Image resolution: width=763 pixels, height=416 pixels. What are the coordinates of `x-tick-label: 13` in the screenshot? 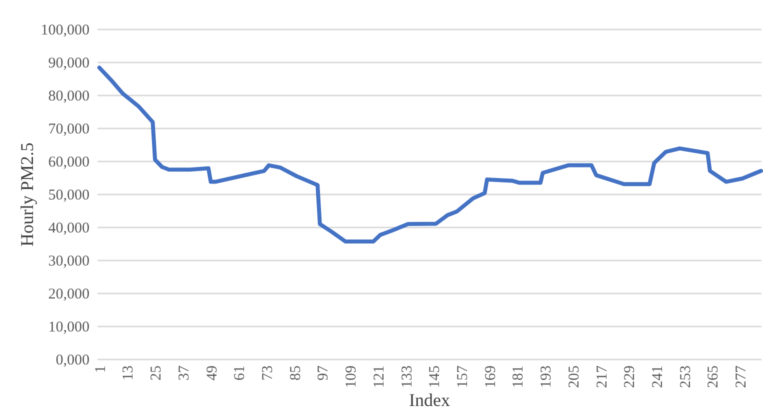 It's located at (128, 373).